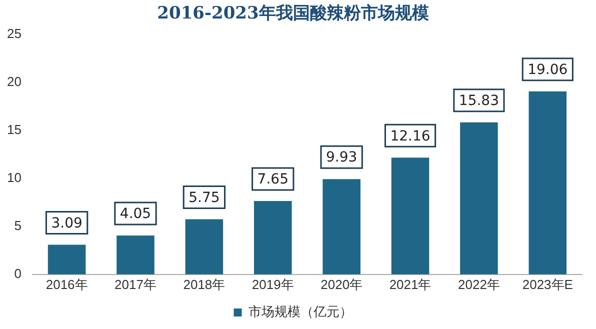  What do you see at coordinates (548, 284) in the screenshot?
I see `x-tick-label: 2023年E` at bounding box center [548, 284].